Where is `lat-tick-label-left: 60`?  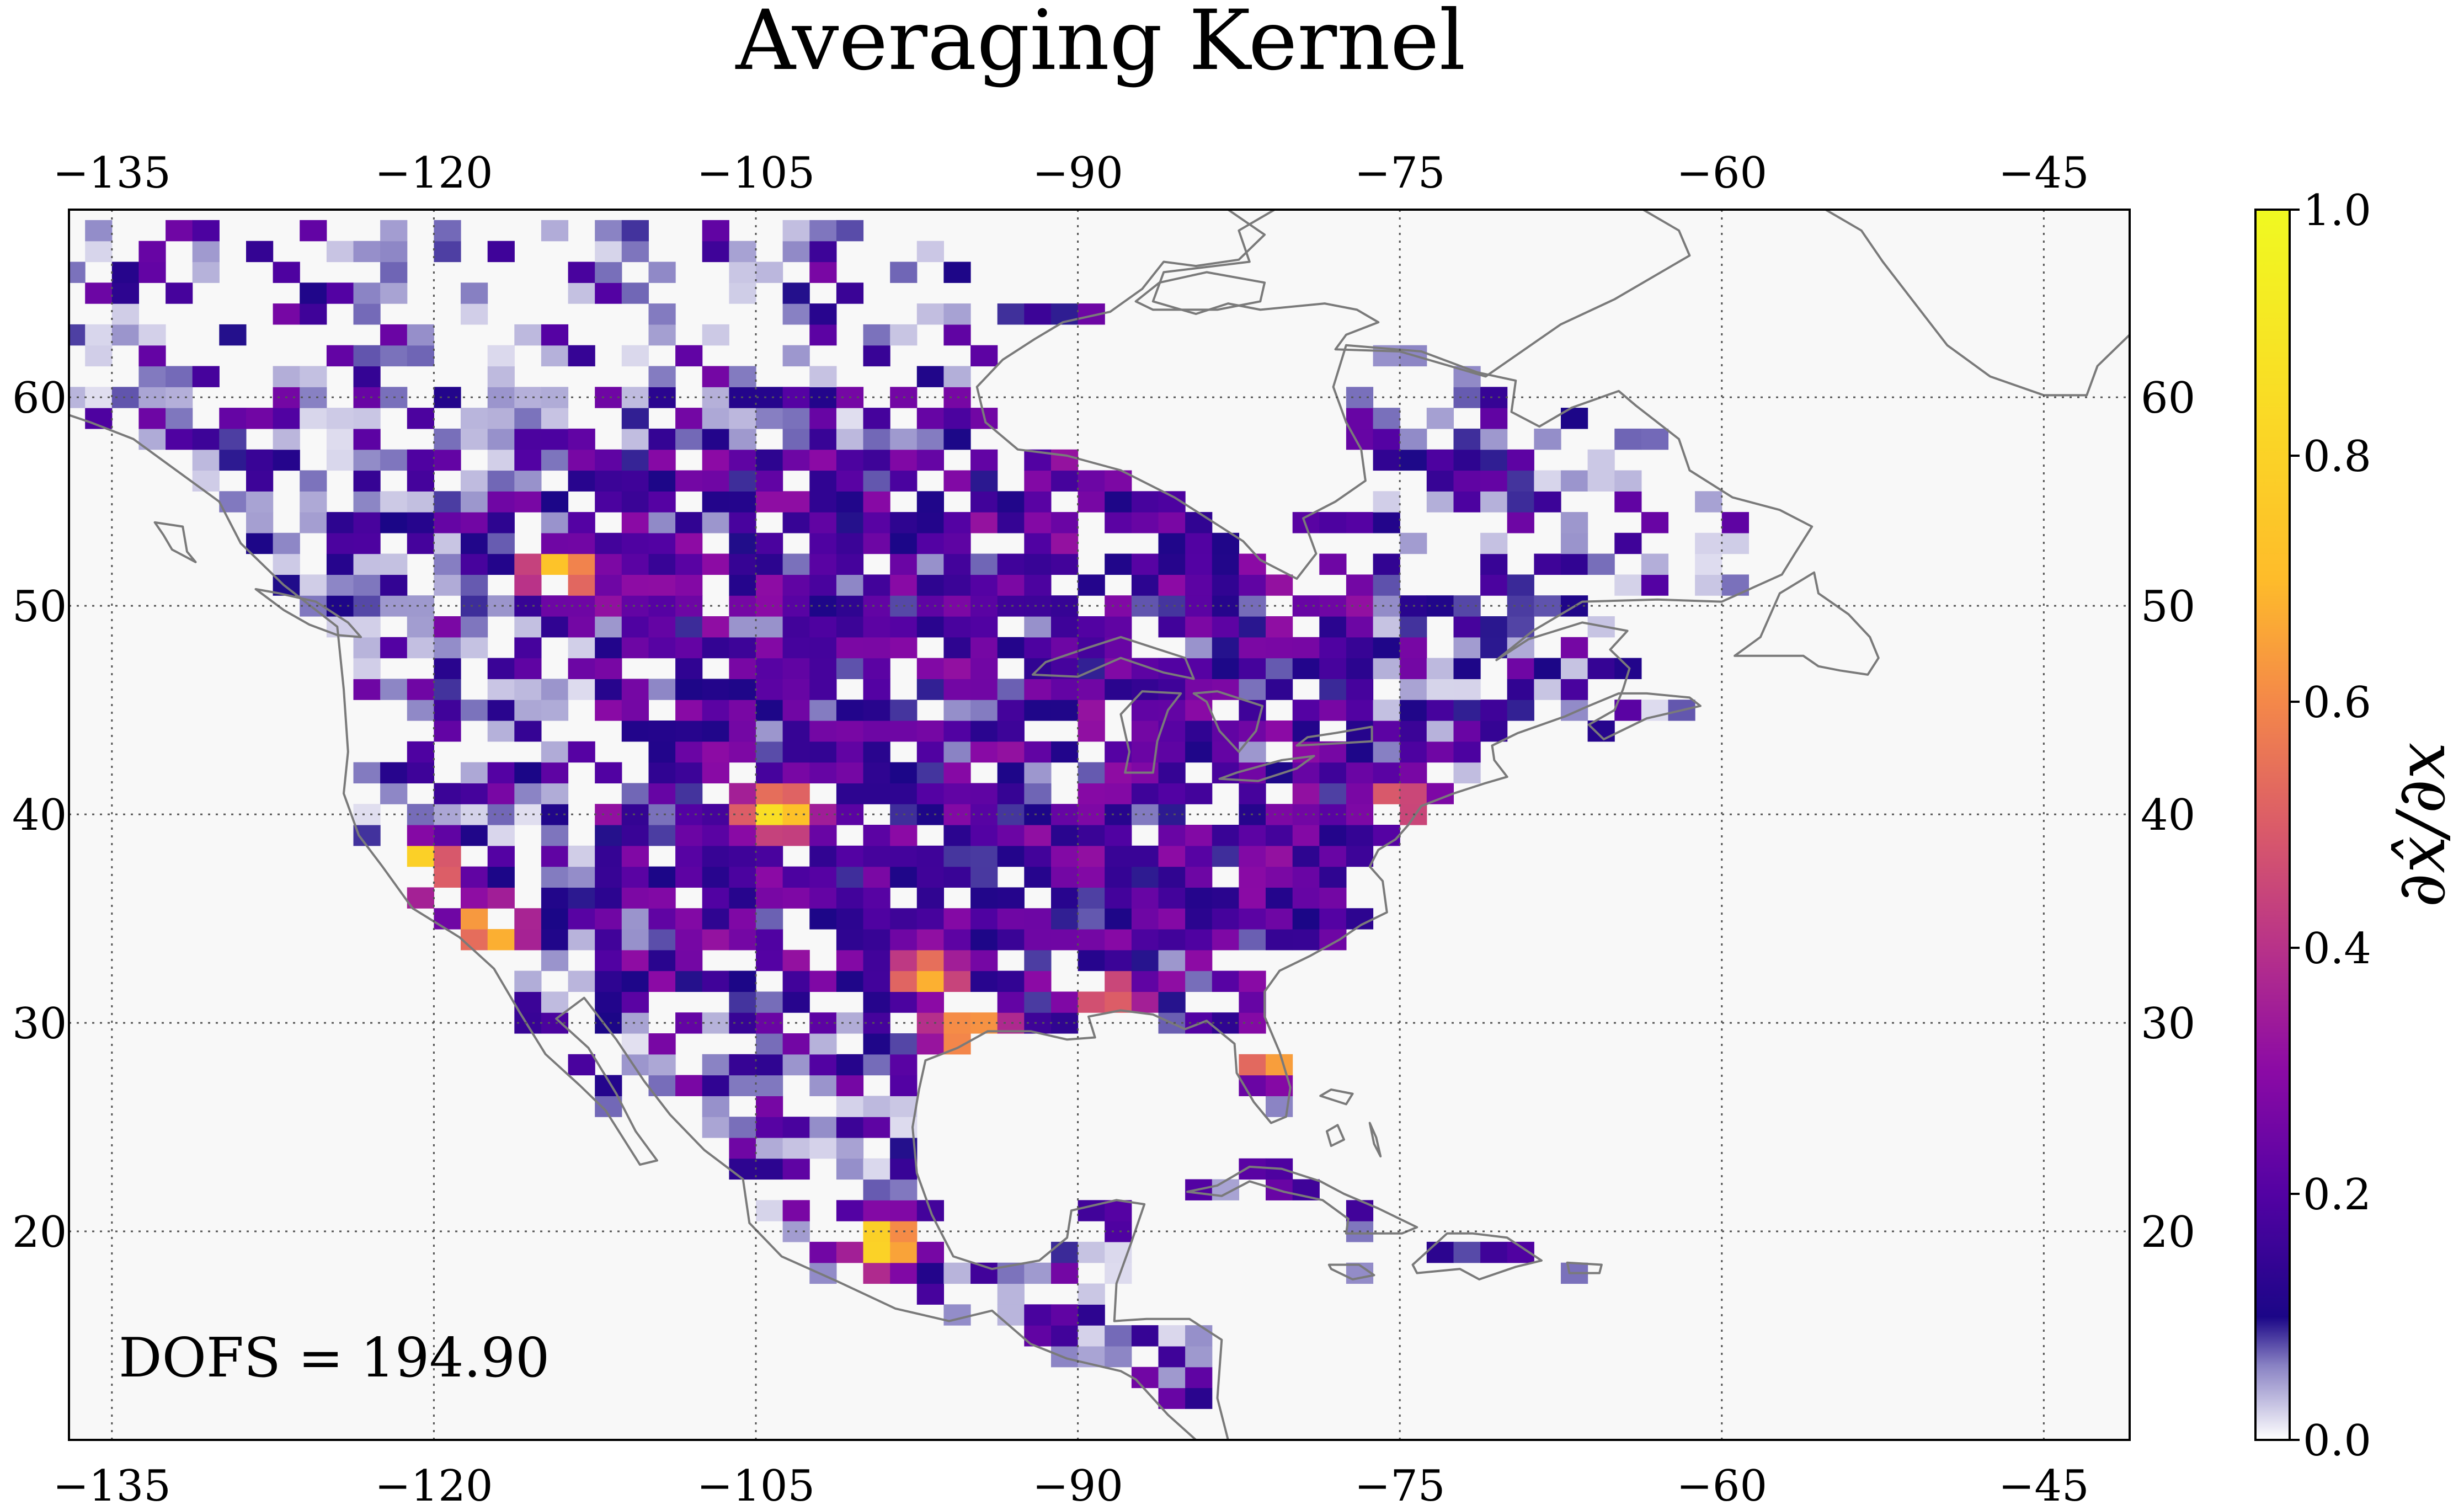
lat-tick-label-left: 60 is located at coordinates (39, 398).